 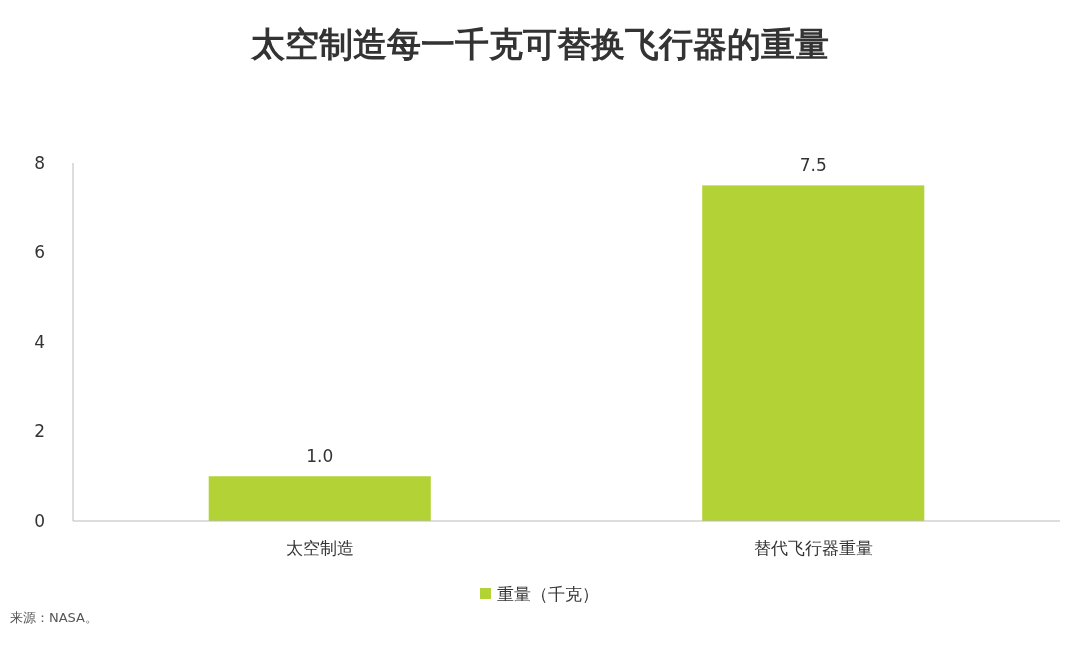 I want to click on y-tick-label: 4, so click(x=39, y=341).